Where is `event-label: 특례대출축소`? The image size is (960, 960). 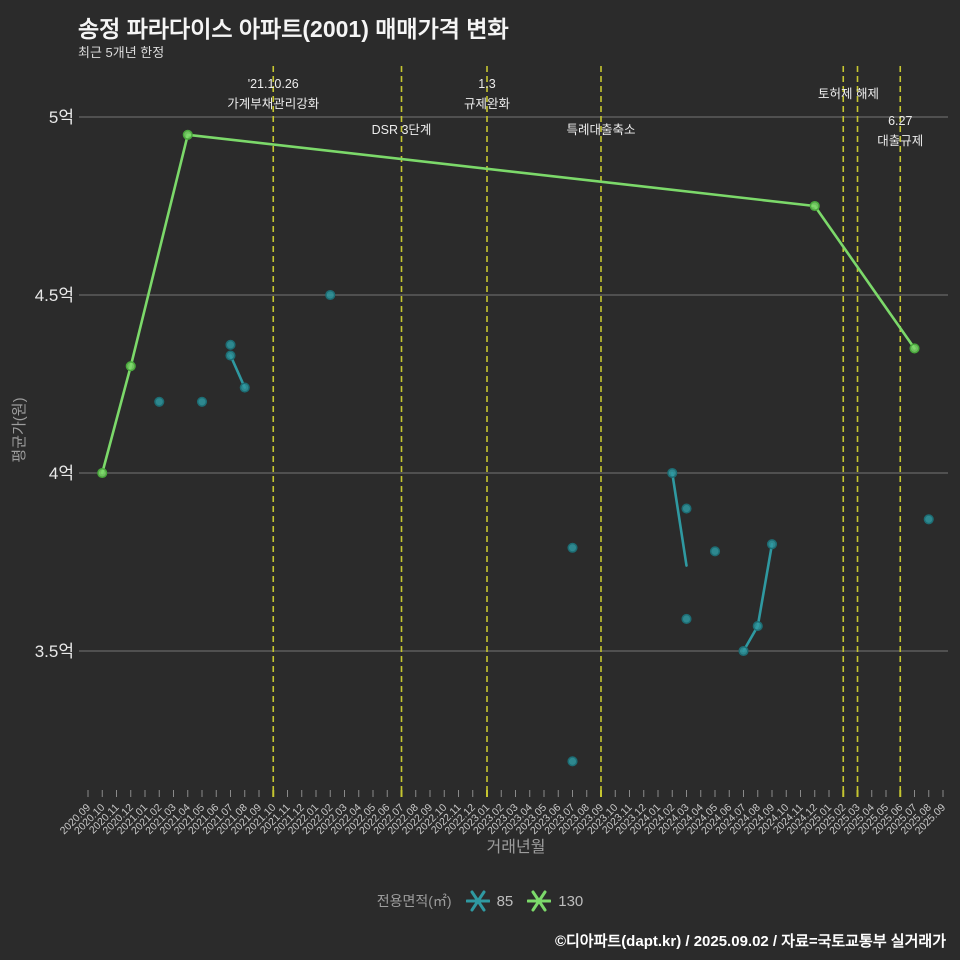
event-label: 특례대출축소 is located at coordinates (600, 130).